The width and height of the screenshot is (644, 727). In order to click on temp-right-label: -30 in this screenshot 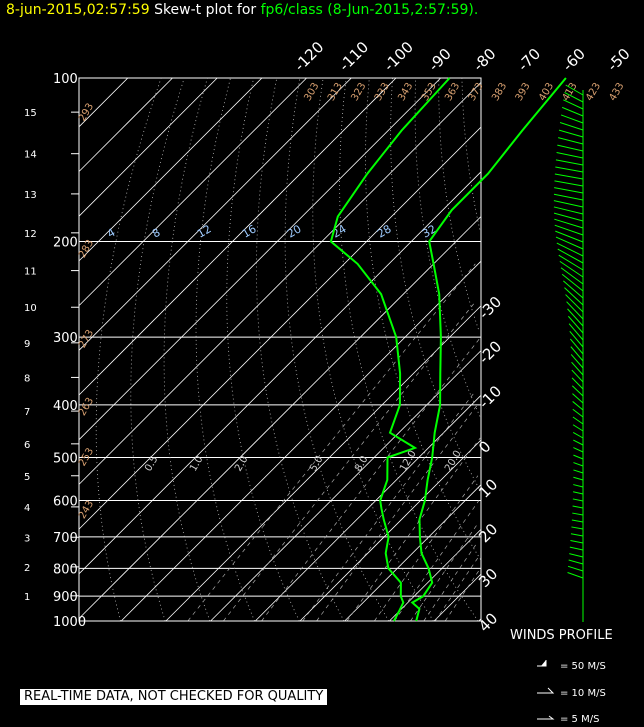, I will do `click(490, 308)`.